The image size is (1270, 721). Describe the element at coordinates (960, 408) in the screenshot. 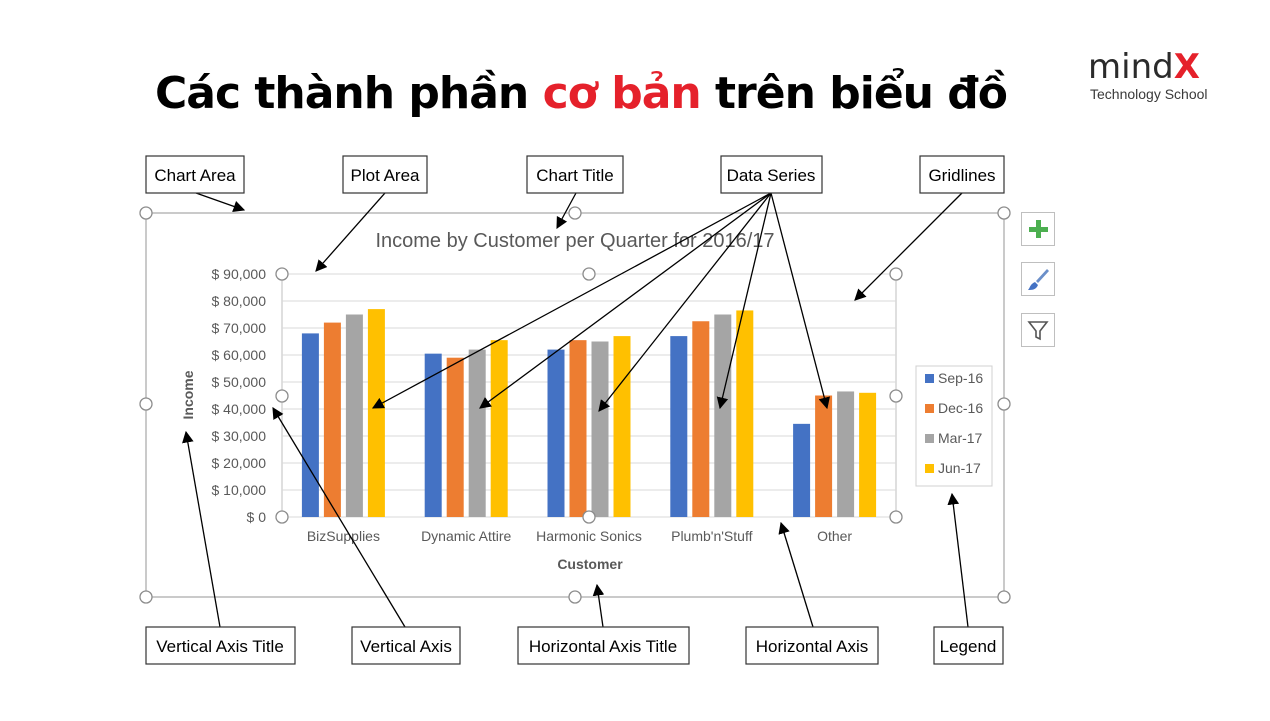

I see `legend-entry: Dec-16` at that location.